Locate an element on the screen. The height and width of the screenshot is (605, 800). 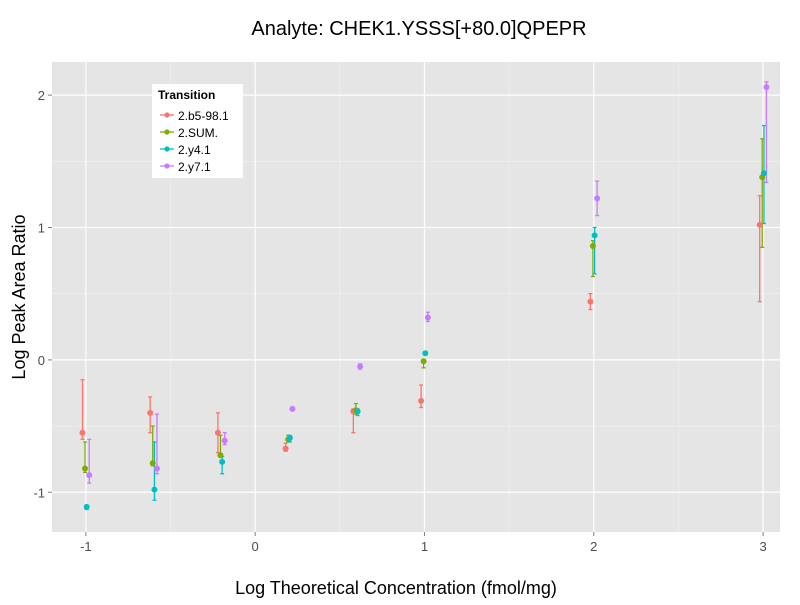
x-axis-label: Log Theoretical Concentration (fmol/mg) is located at coordinates (396, 588).